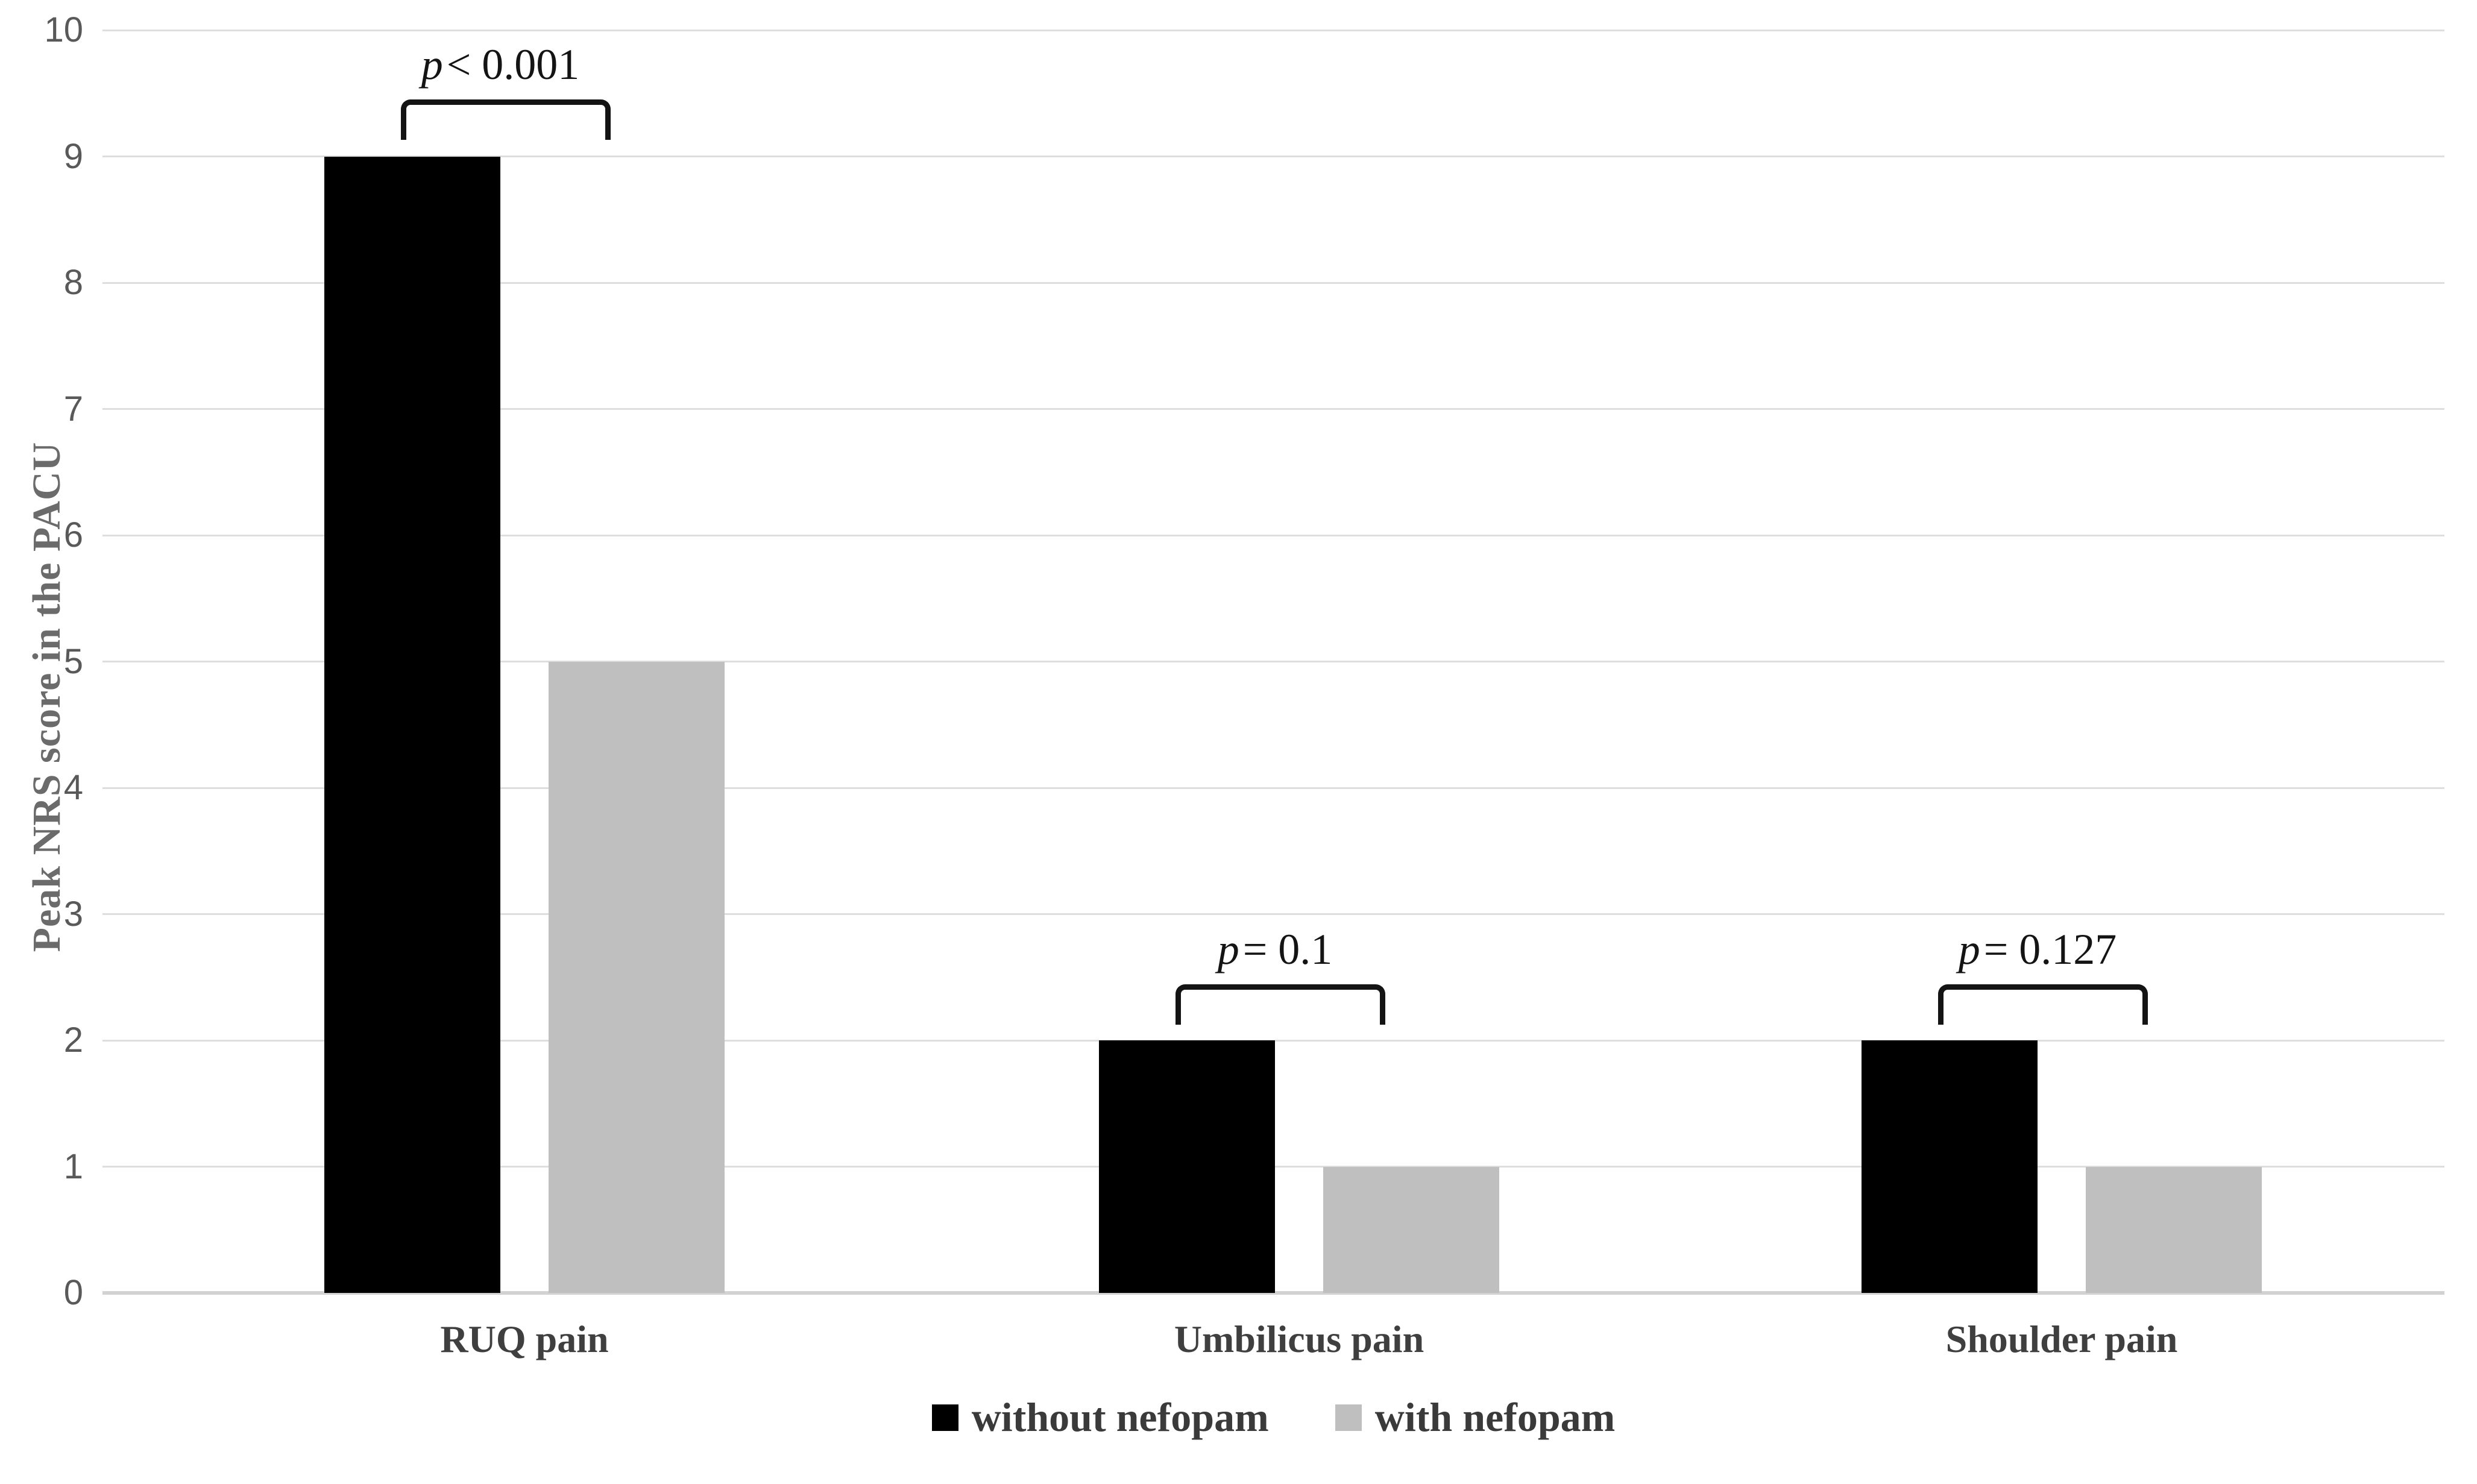 The image size is (2477, 1484). What do you see at coordinates (1280, 1004) in the screenshot?
I see `significance-bracket-umbilicus-pain` at bounding box center [1280, 1004].